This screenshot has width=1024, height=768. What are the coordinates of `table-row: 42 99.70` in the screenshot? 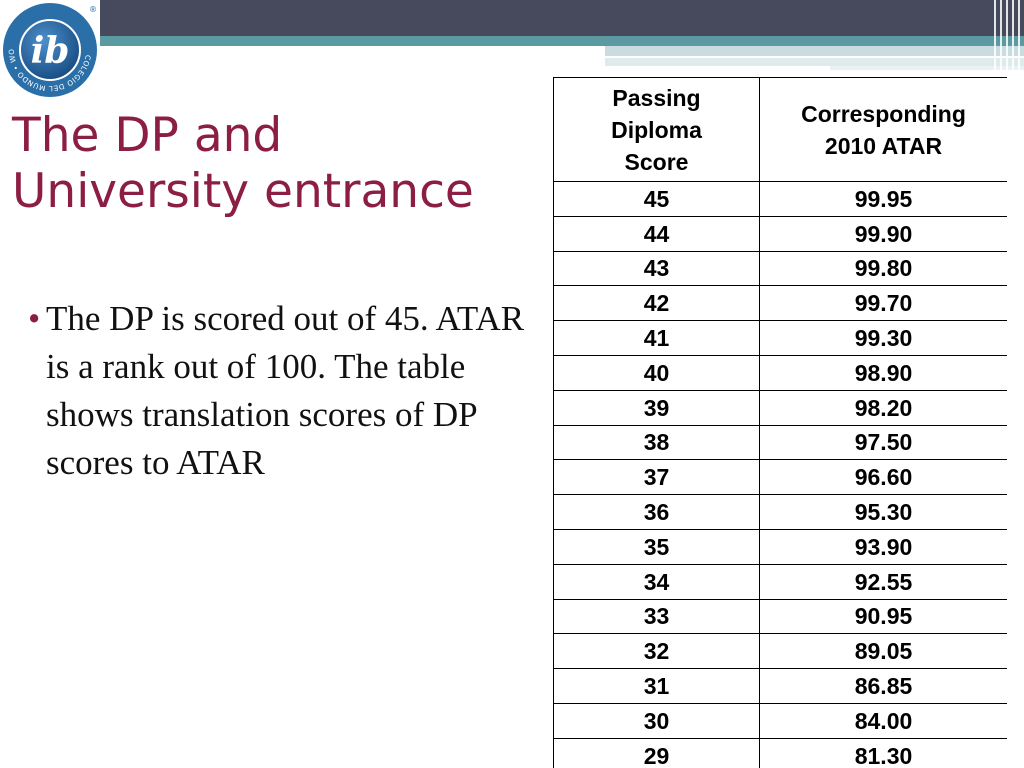 It's located at (780, 303).